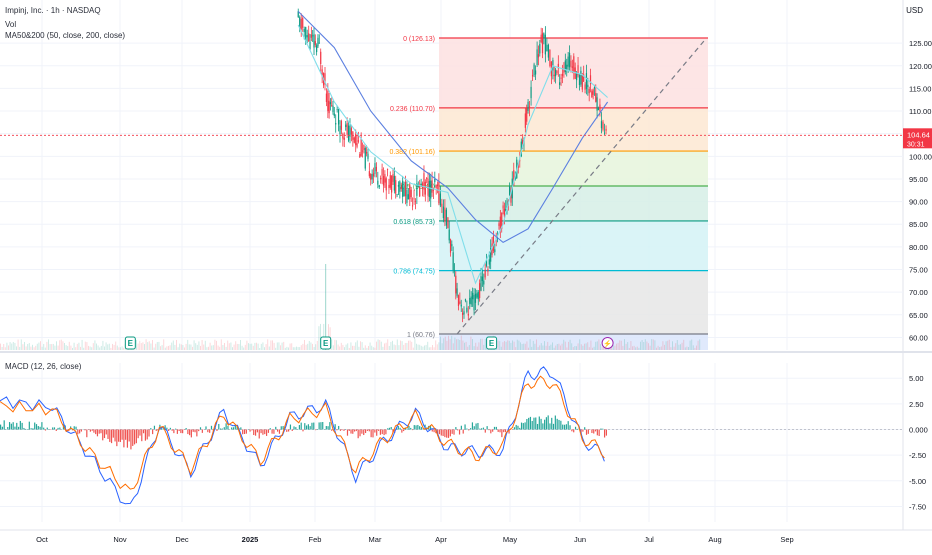  I want to click on macd-axis-tick: 0.000, so click(918, 430).